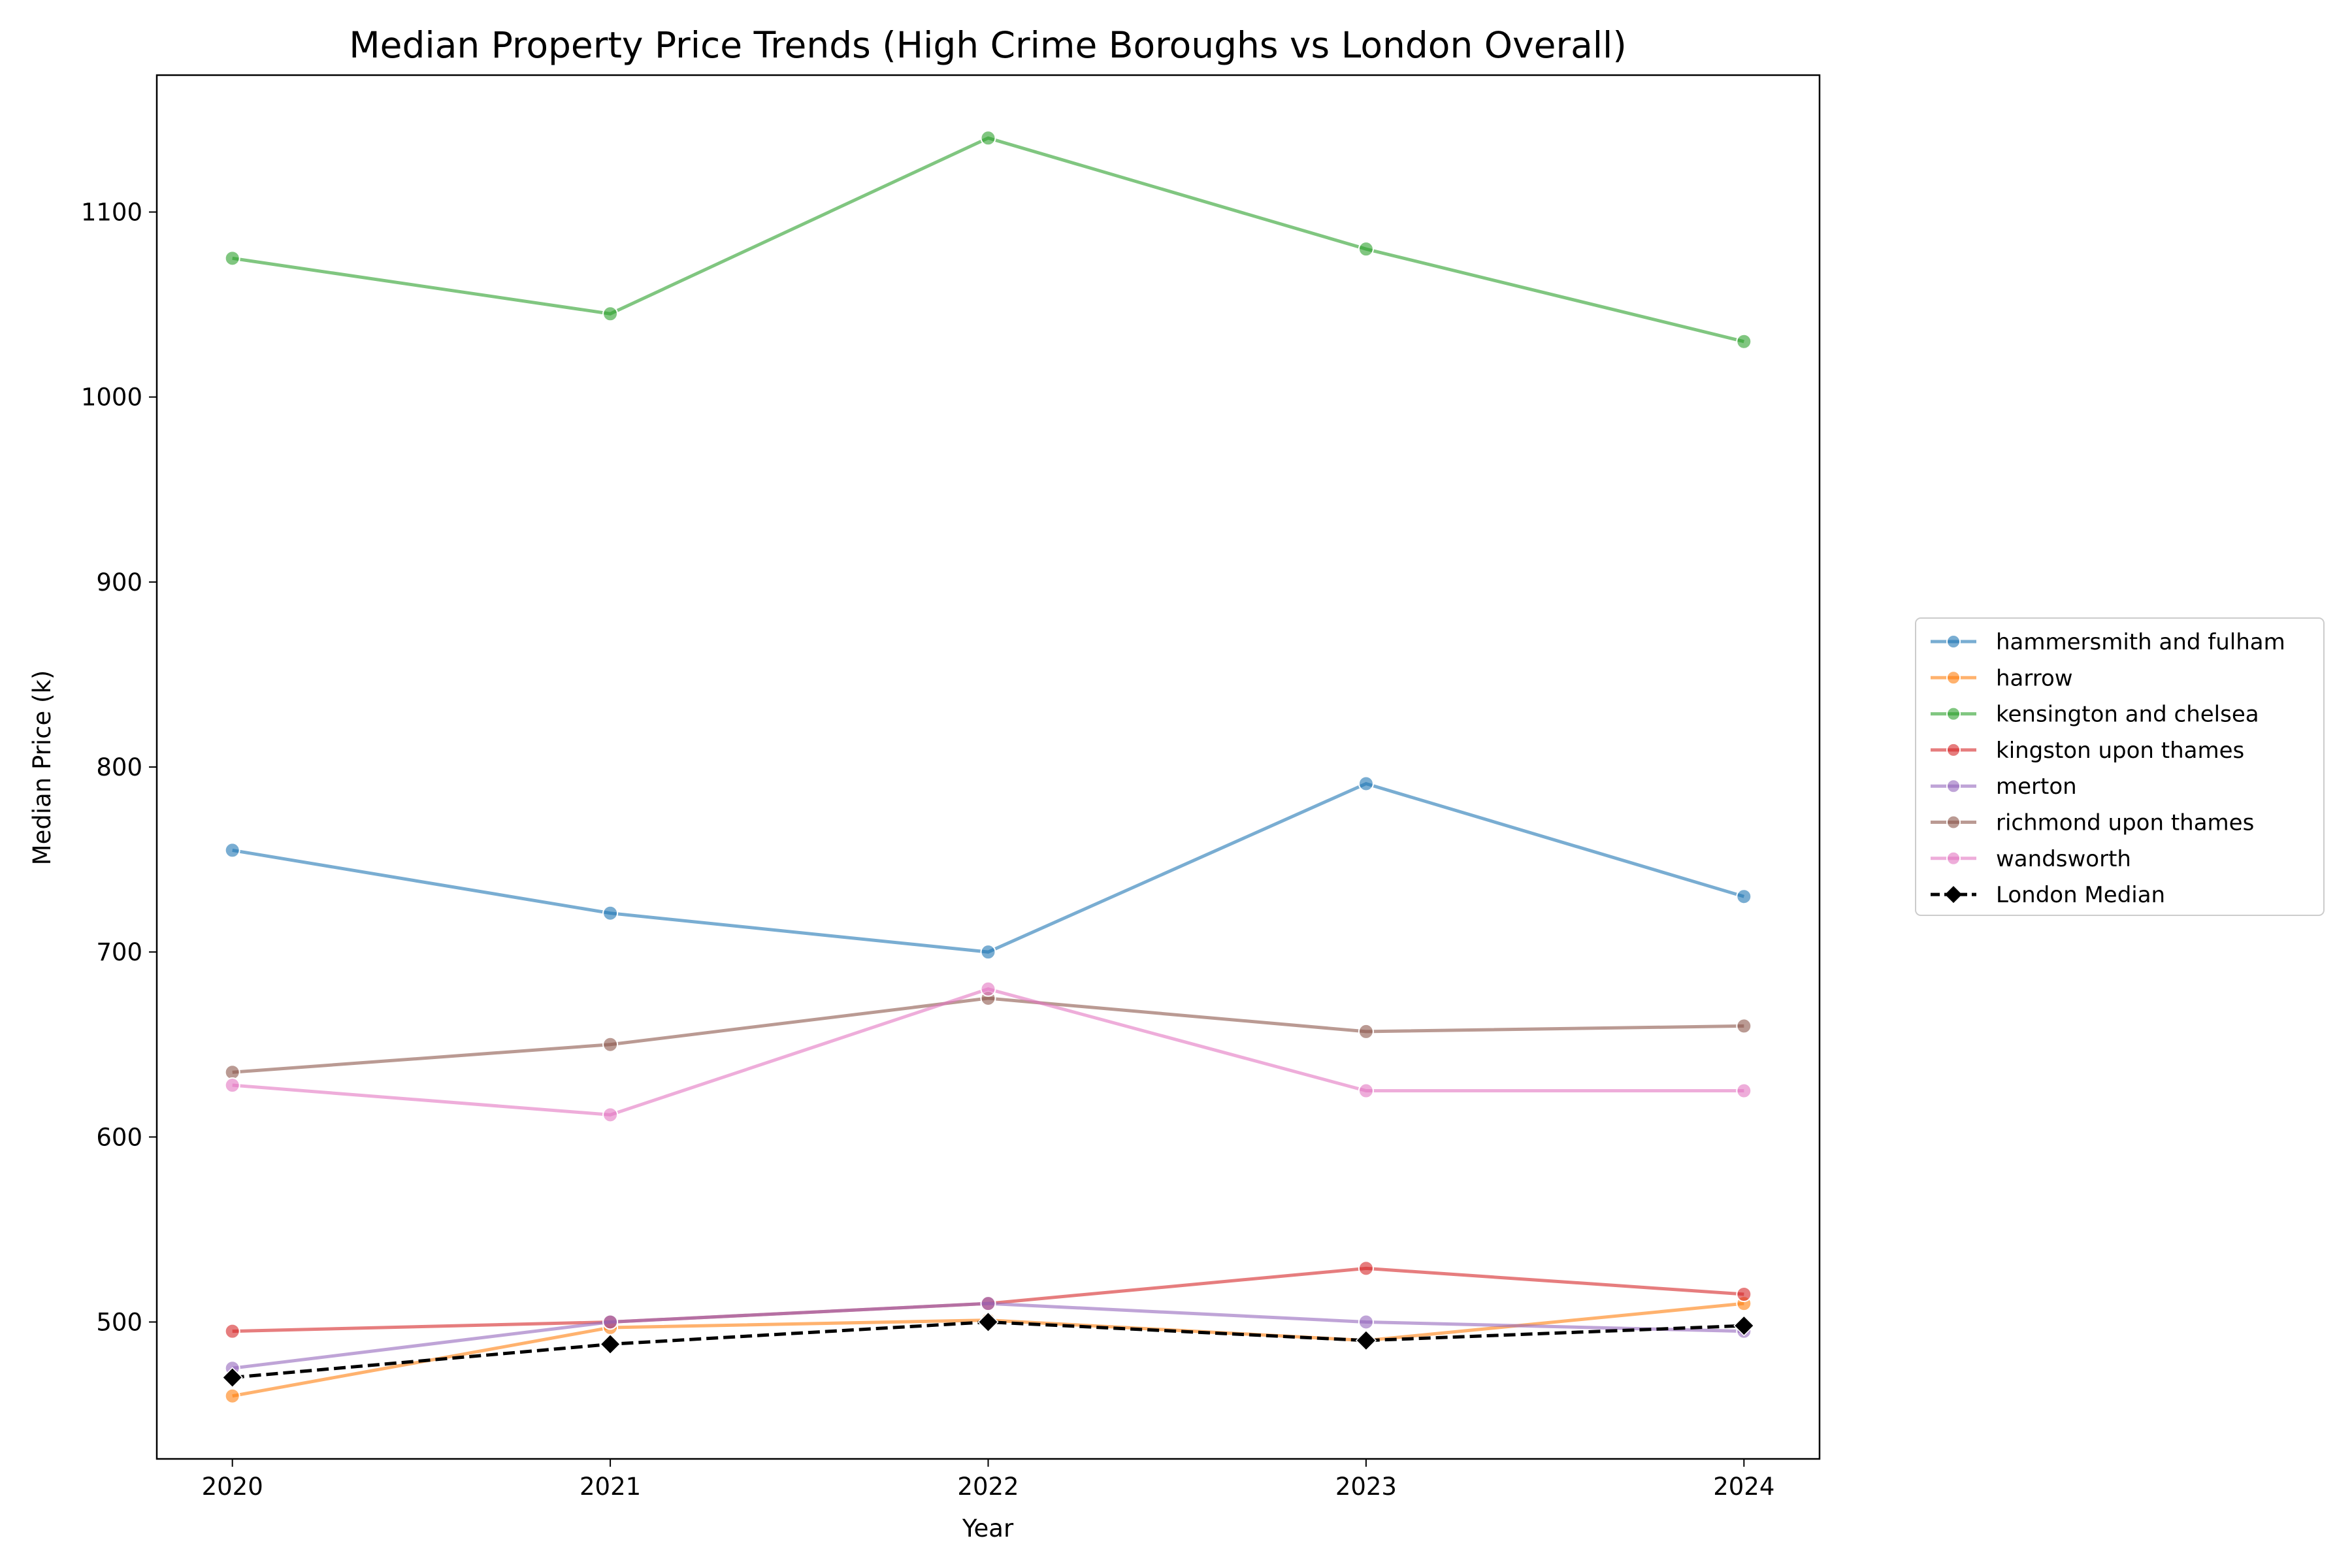  I want to click on legend-item: wandsworth, so click(2031, 859).